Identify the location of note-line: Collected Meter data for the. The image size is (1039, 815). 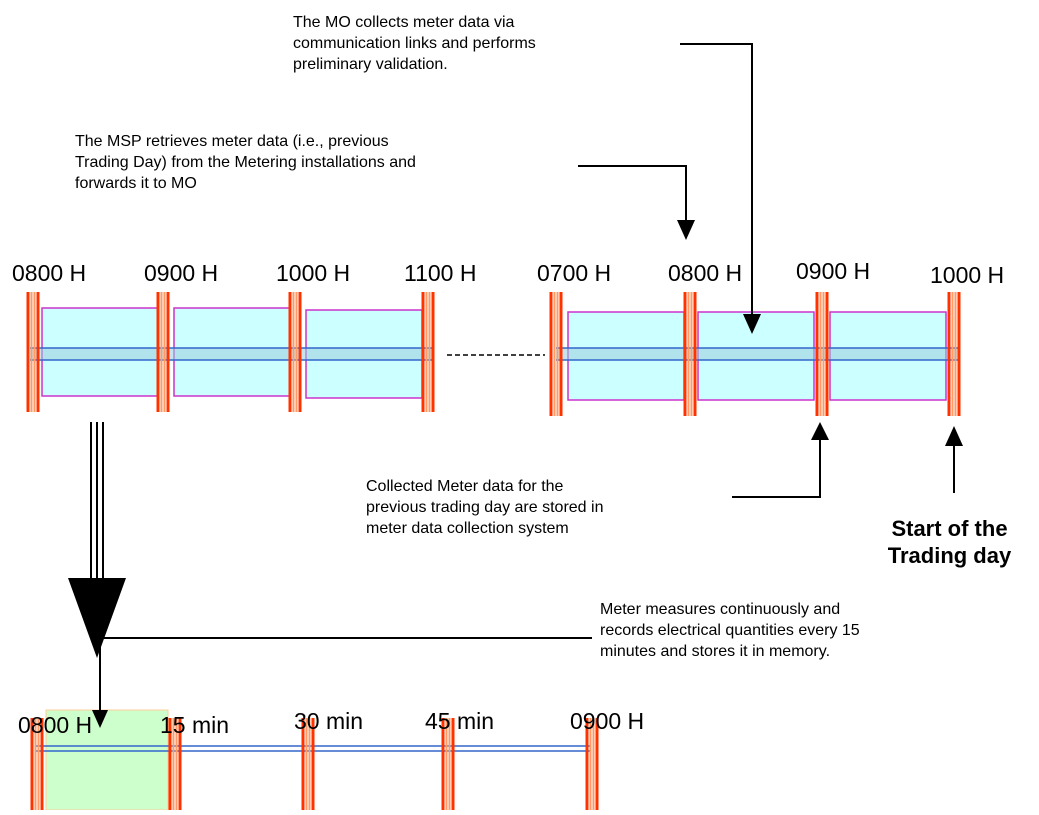
(465, 486).